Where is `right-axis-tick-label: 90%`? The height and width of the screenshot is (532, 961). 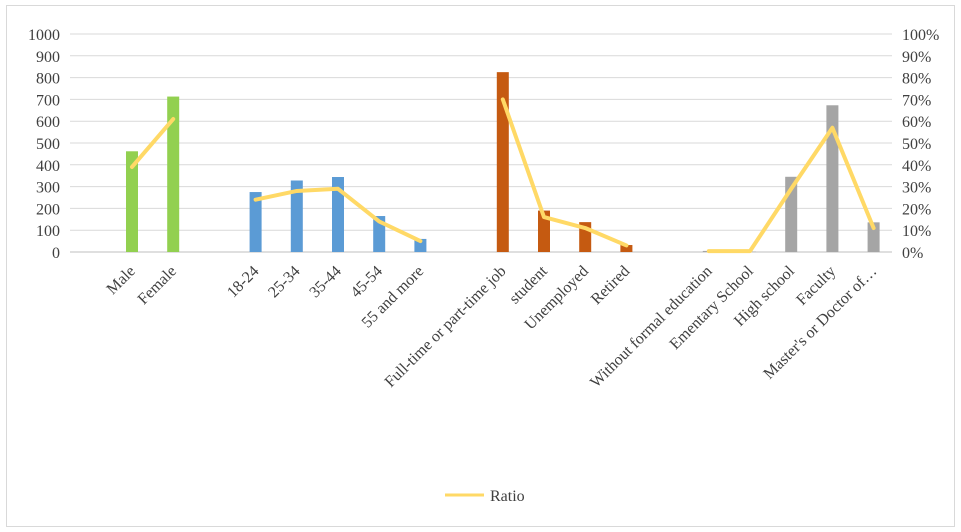
right-axis-tick-label: 90% is located at coordinates (916, 57).